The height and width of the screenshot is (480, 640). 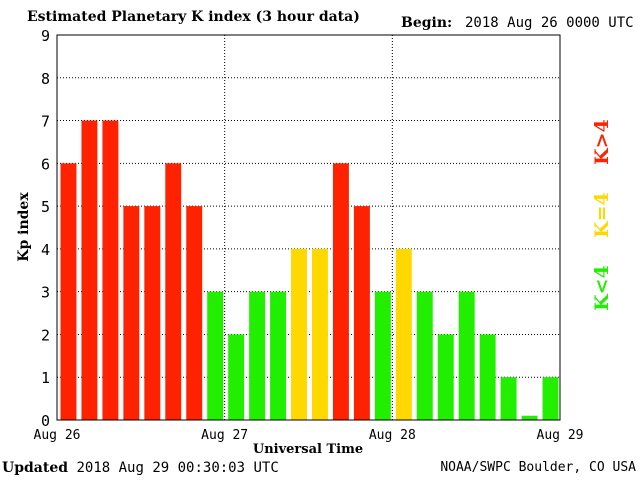 What do you see at coordinates (45, 421) in the screenshot?
I see `y-tick-label: 0` at bounding box center [45, 421].